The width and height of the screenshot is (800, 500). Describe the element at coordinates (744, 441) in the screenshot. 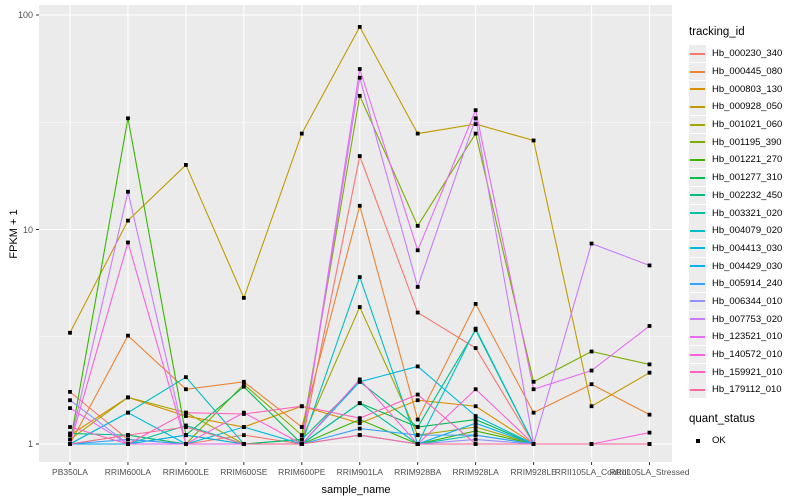

I see `quant-status-legend-entry: OK` at that location.